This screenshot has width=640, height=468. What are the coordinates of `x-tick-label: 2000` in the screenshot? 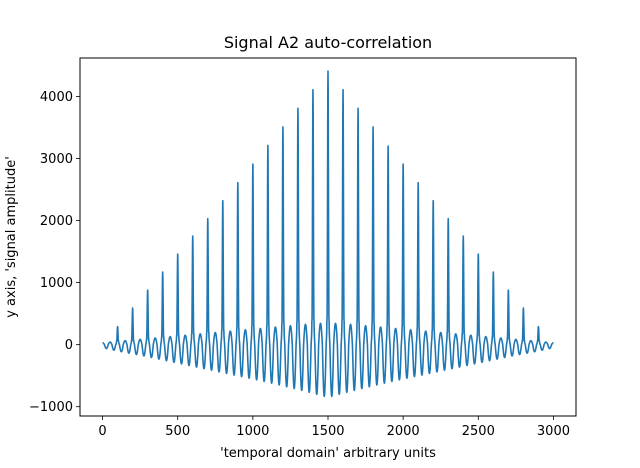 It's located at (403, 431).